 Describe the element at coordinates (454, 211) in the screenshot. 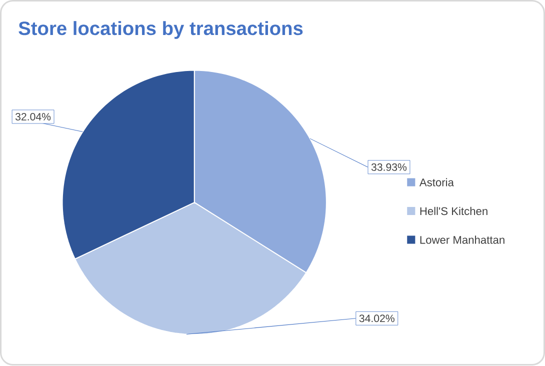

I see `legend-label: Hell'S Kitchen` at that location.